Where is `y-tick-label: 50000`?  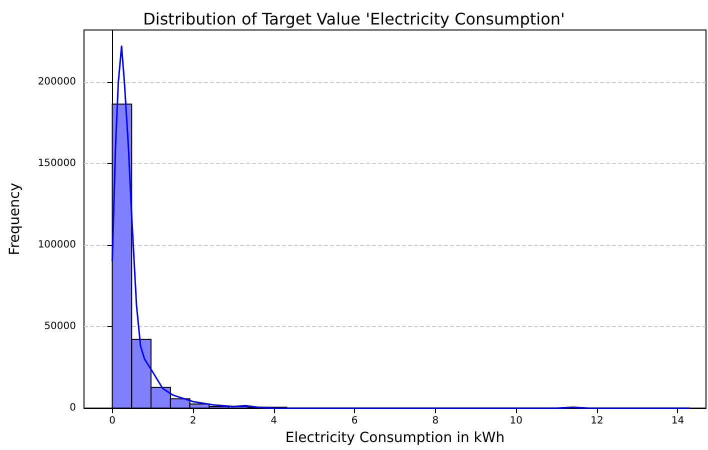
y-tick-label: 50000 is located at coordinates (60, 326).